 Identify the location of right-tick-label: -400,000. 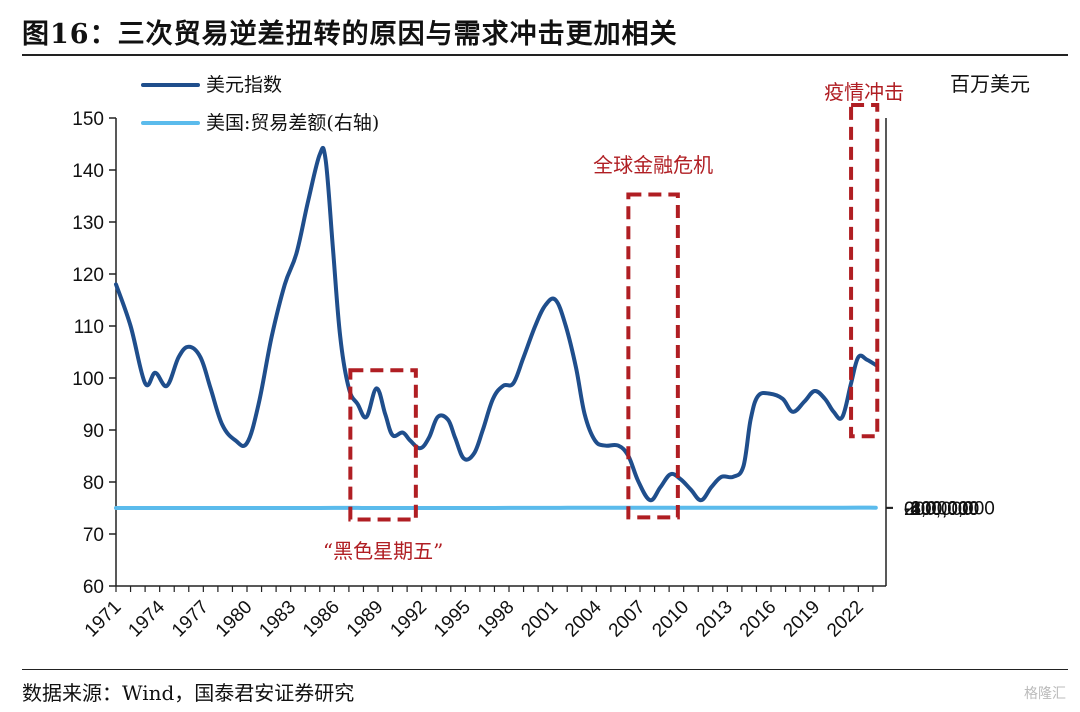
(941, 509).